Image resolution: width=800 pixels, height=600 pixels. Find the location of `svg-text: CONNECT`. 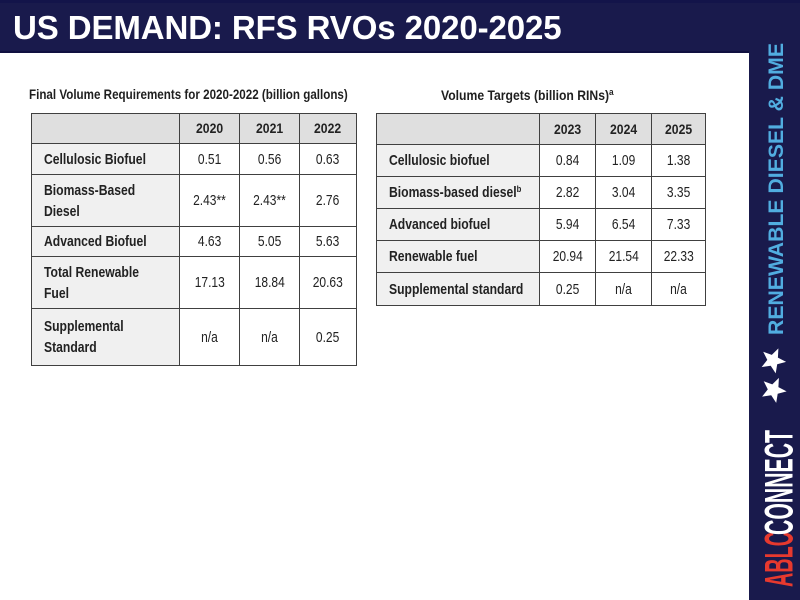

svg-text: CONNECT is located at coordinates (779, 482).